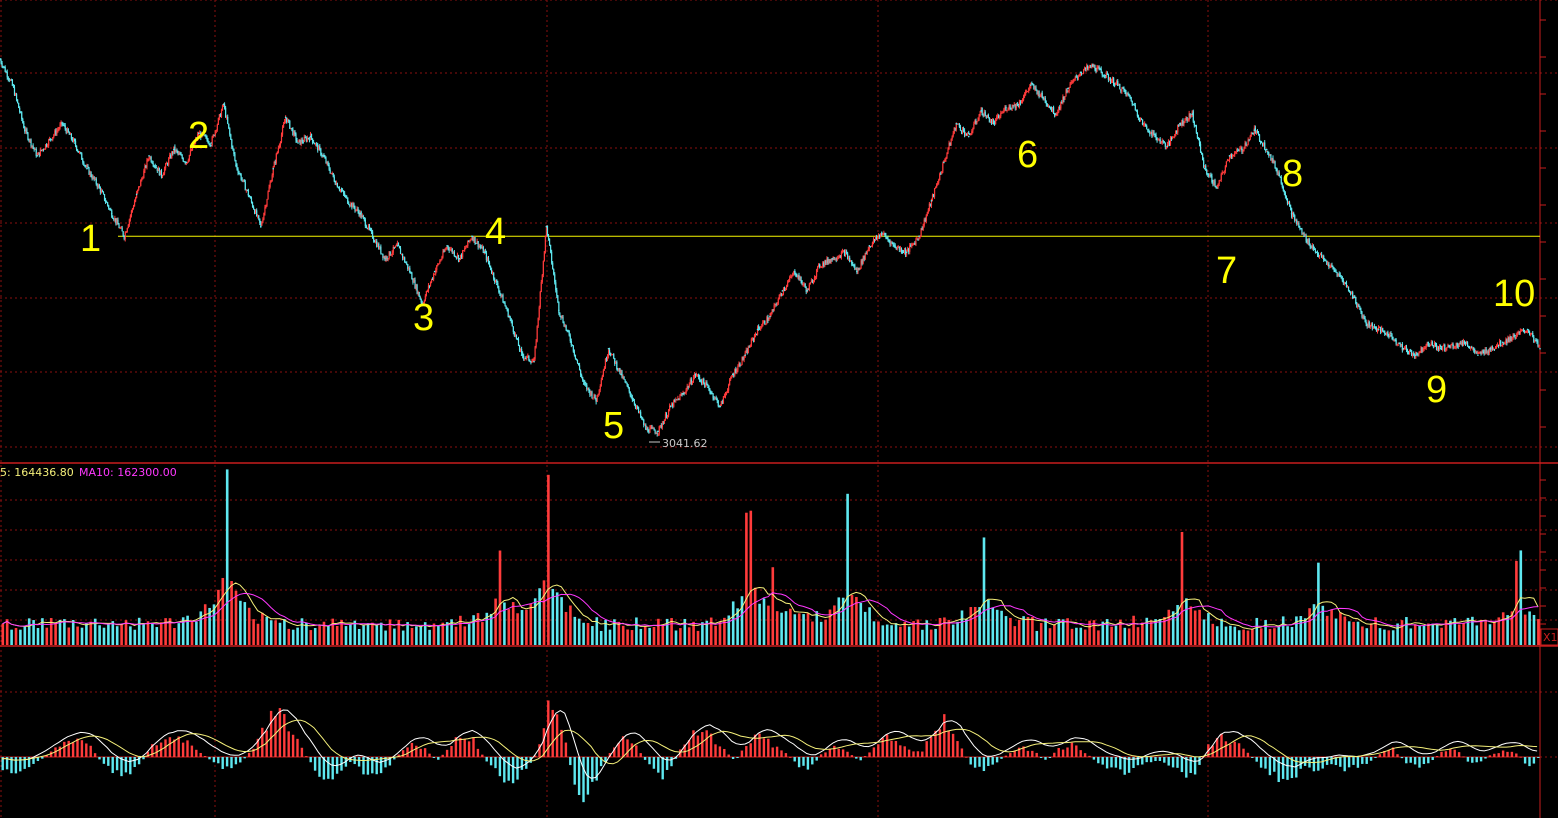 The image size is (1558, 818). I want to click on low-label: 3041.62, so click(685, 443).